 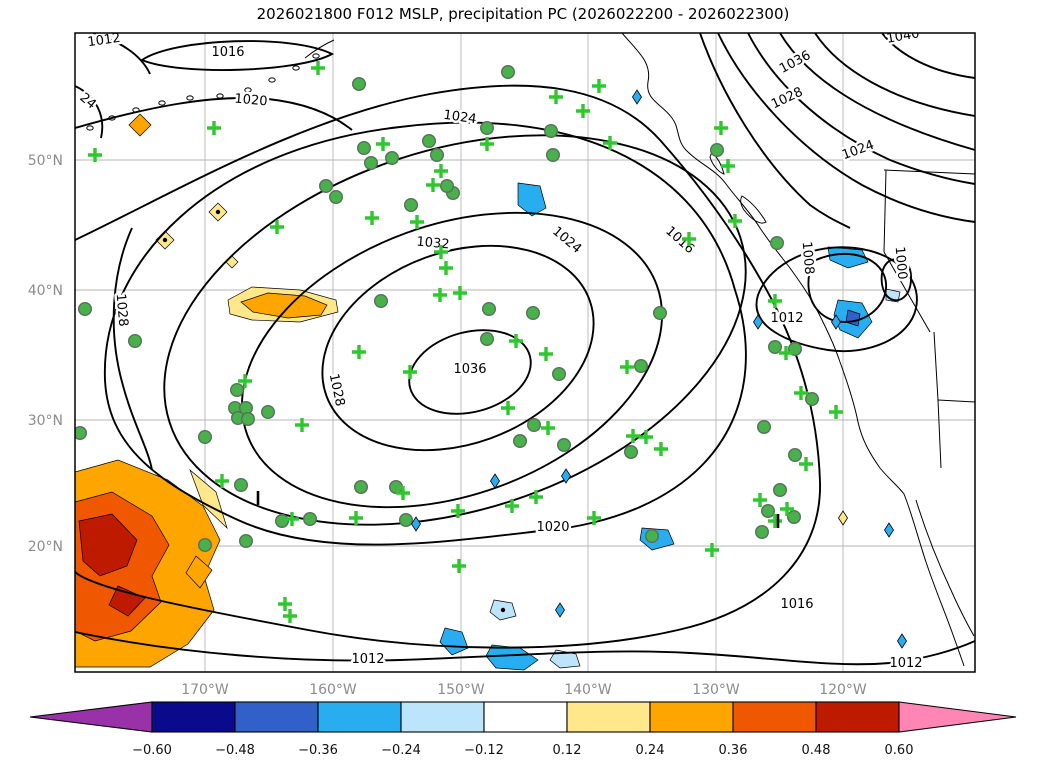 I want to click on contour-label: 1012, so click(x=367, y=659).